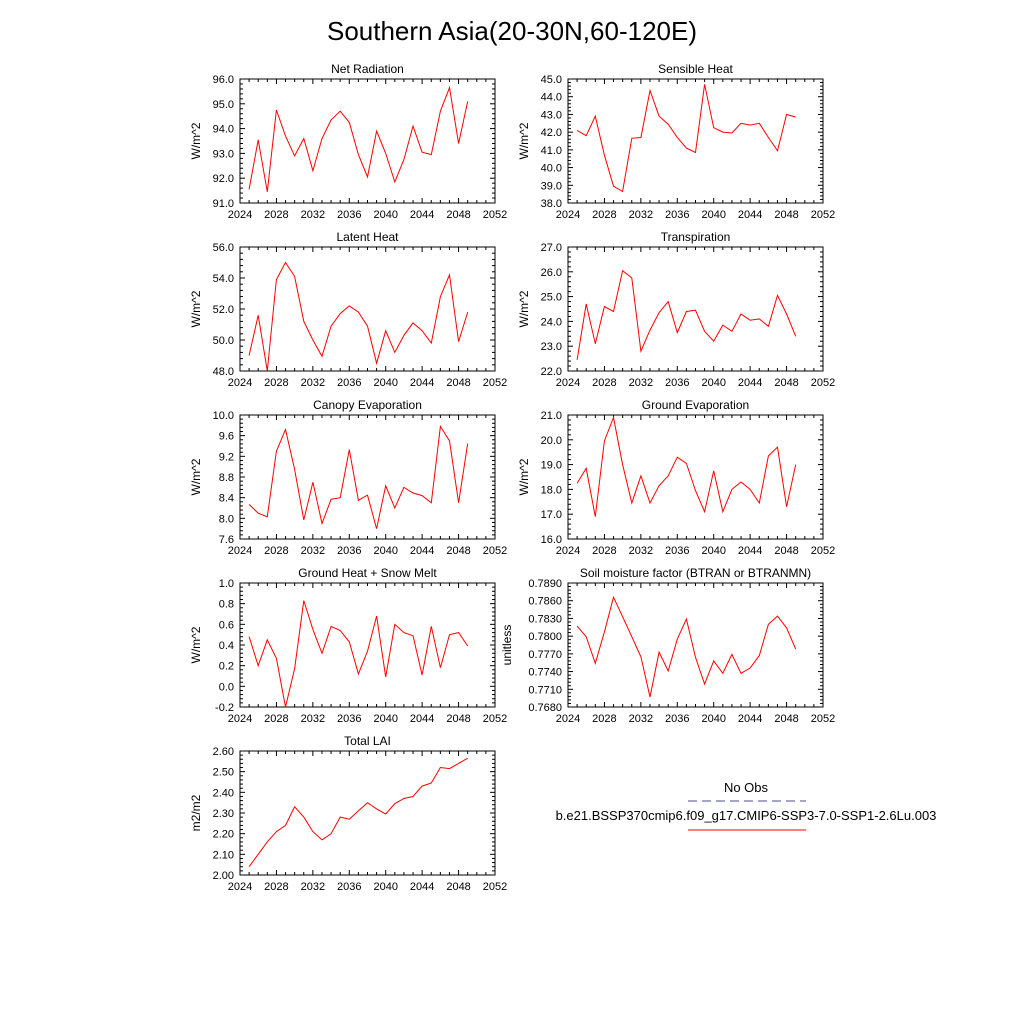 This screenshot has height=1024, width=1024. I want to click on panel-title: Sensible Heat, so click(695, 69).